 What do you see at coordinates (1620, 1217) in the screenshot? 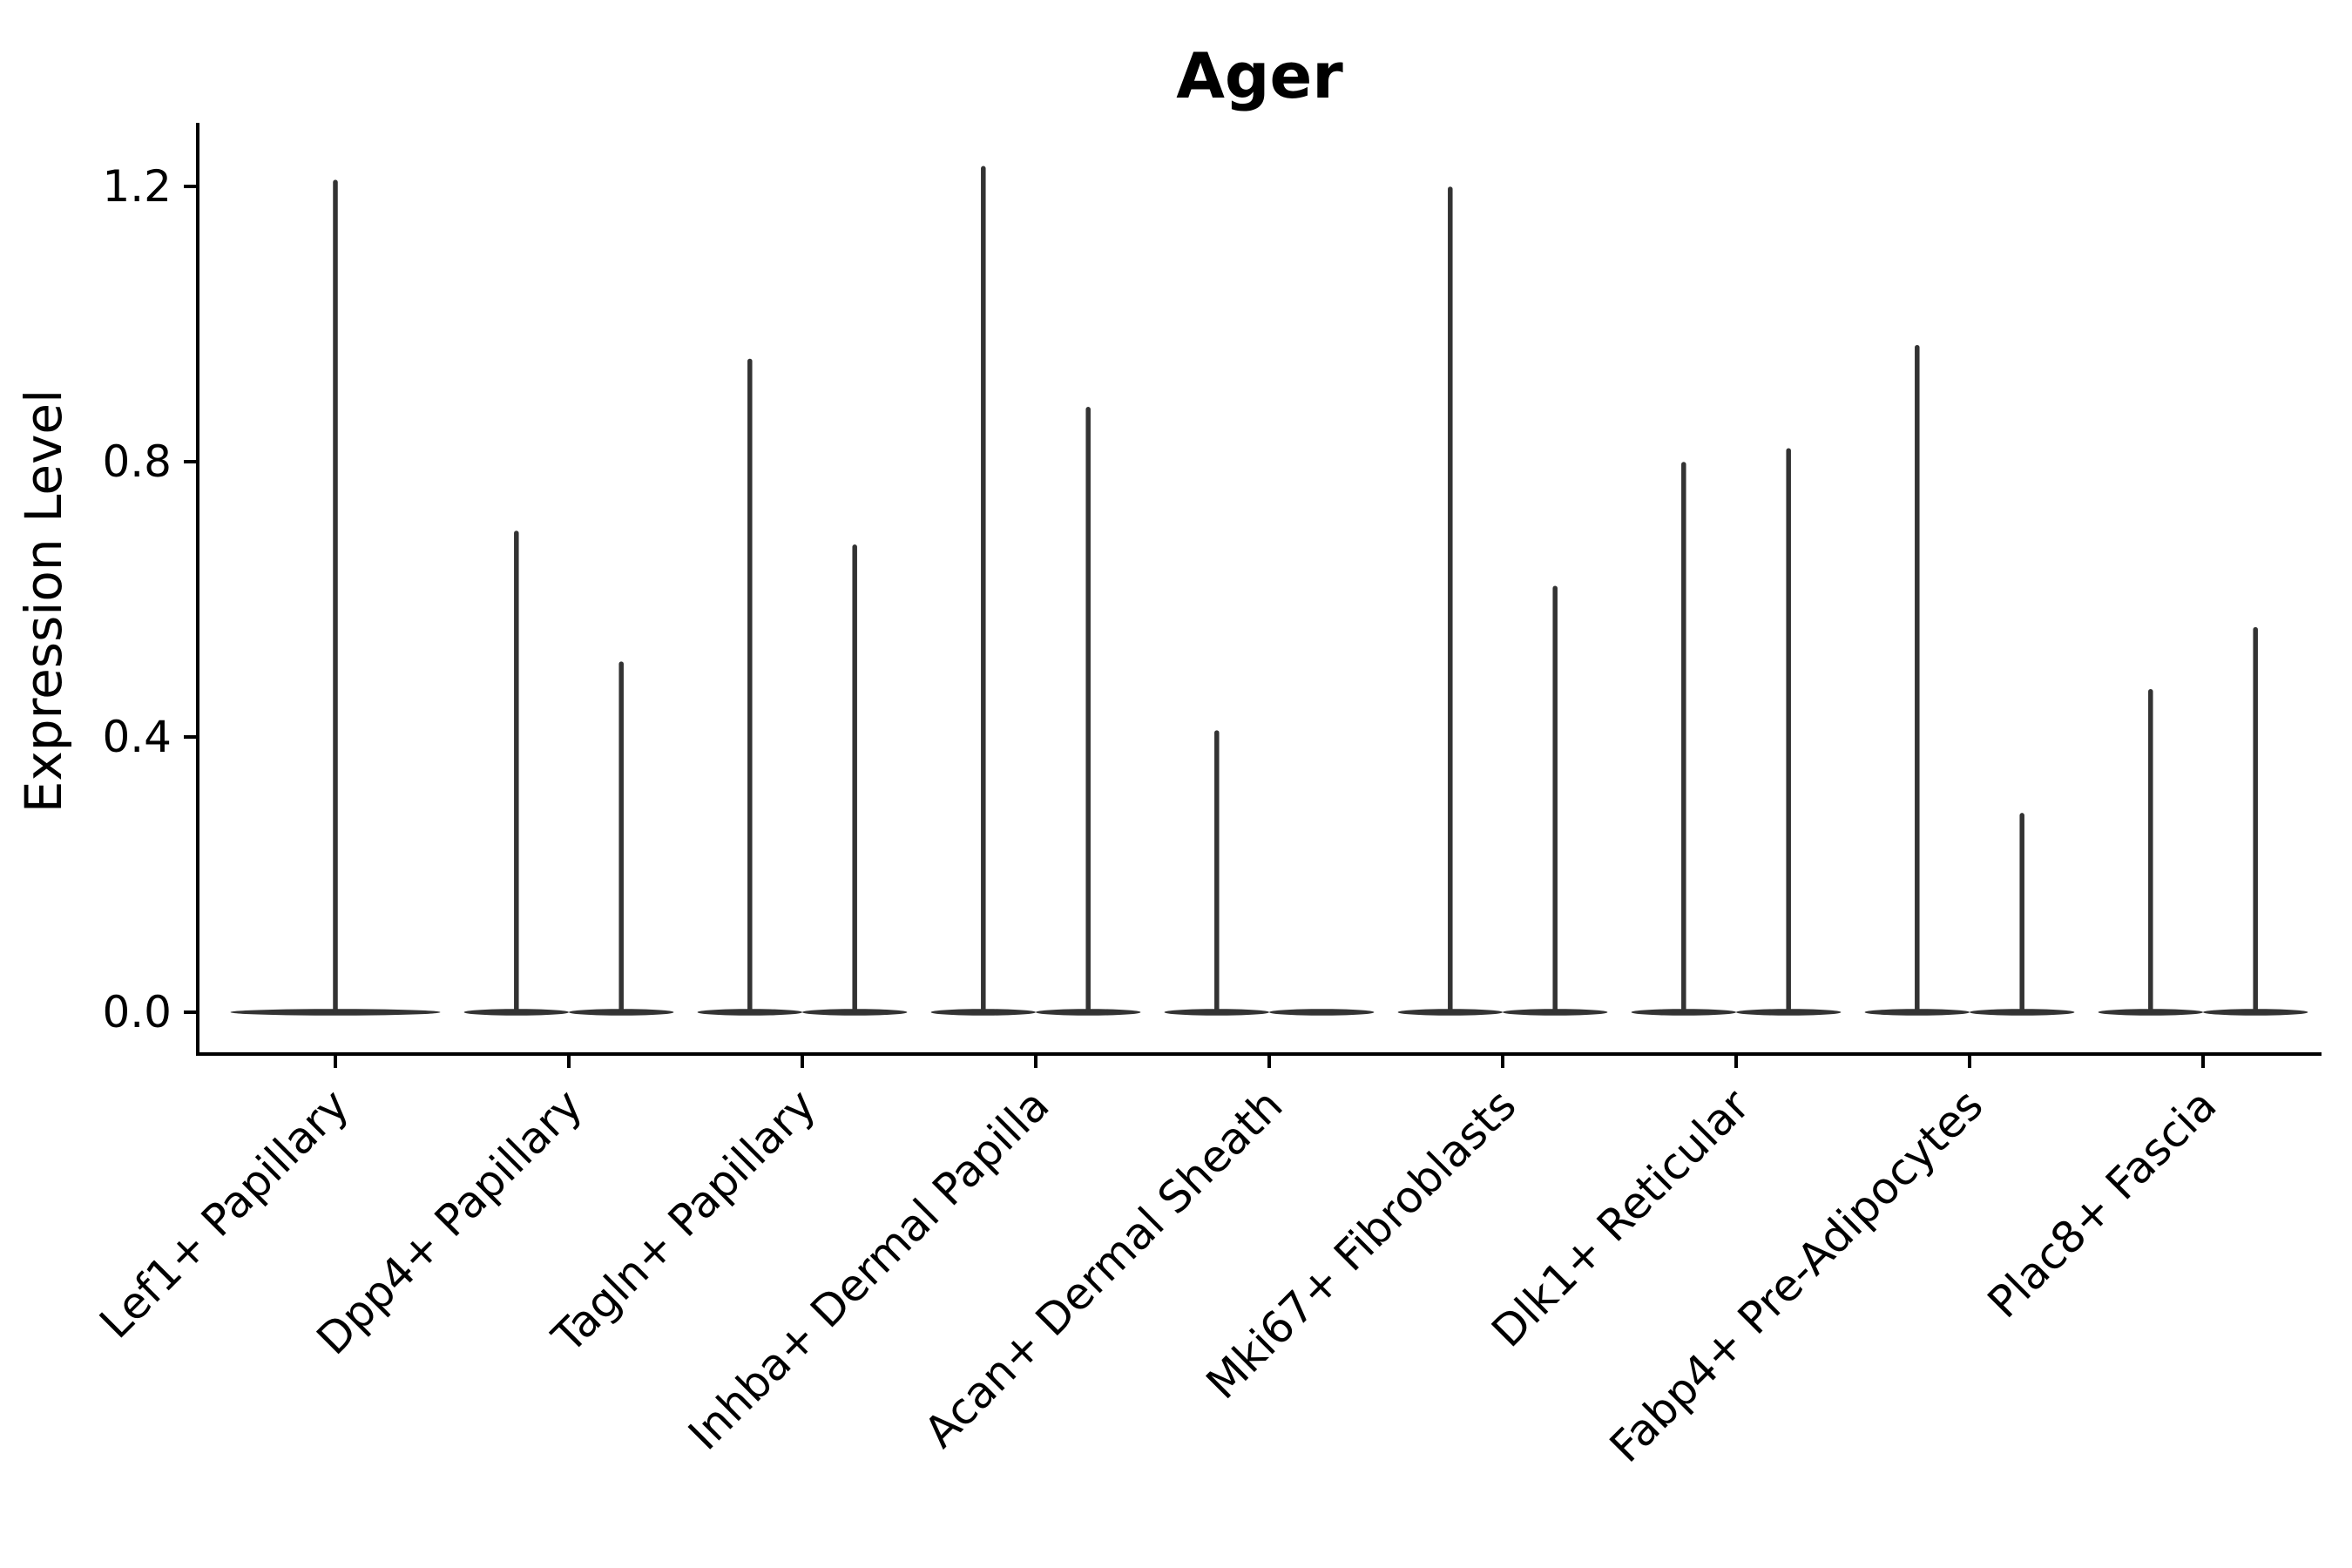
I see `x-tick-label: Dlk1+ Reticular` at bounding box center [1620, 1217].